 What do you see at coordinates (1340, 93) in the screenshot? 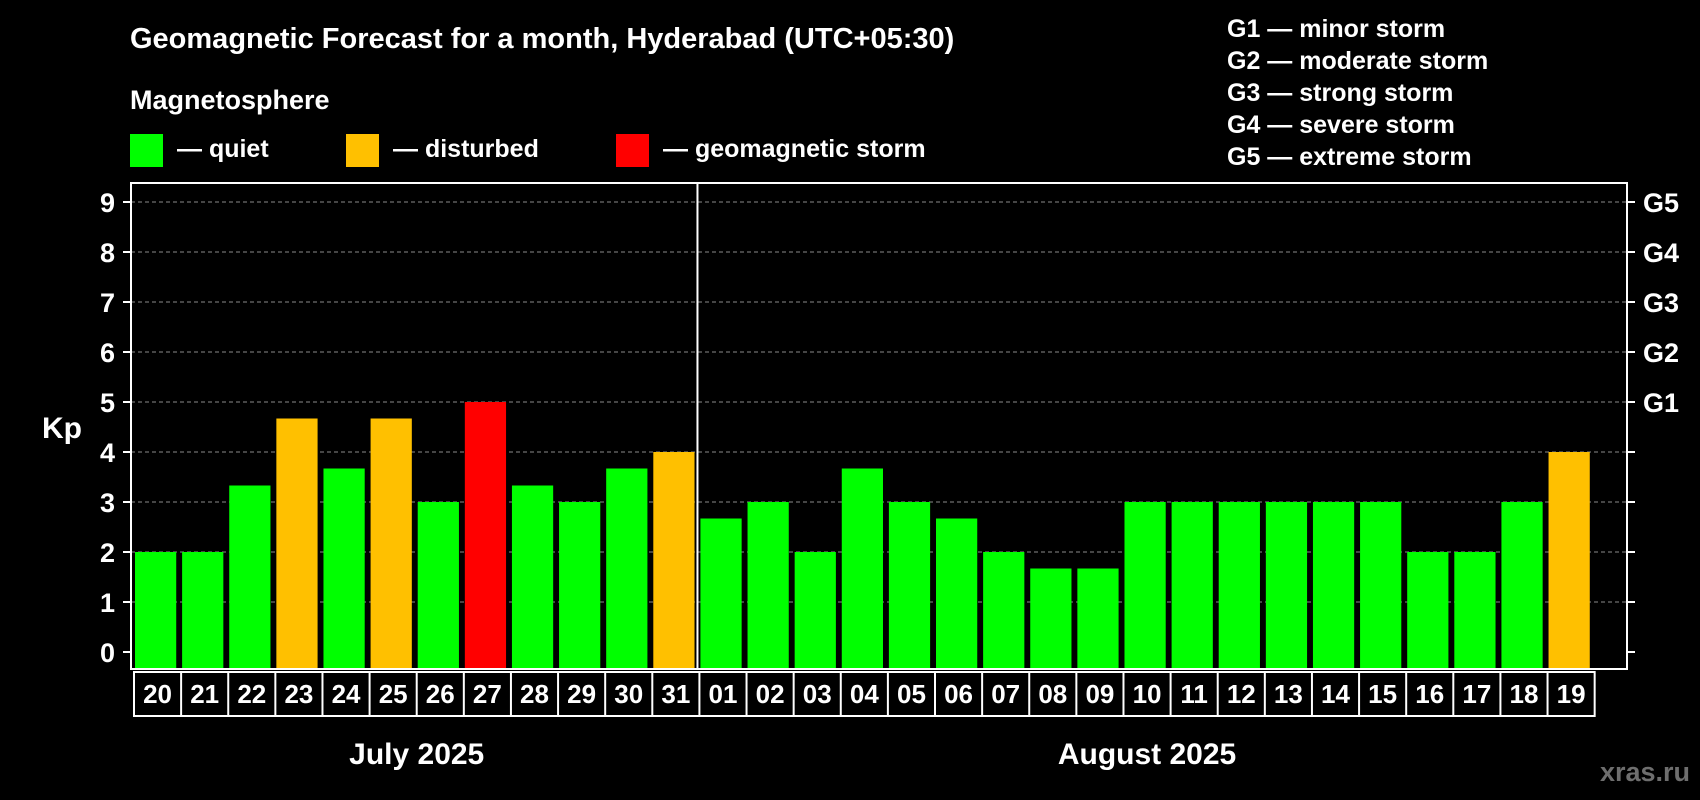
I see `g-legend-g3: G3 — strong storm` at bounding box center [1340, 93].